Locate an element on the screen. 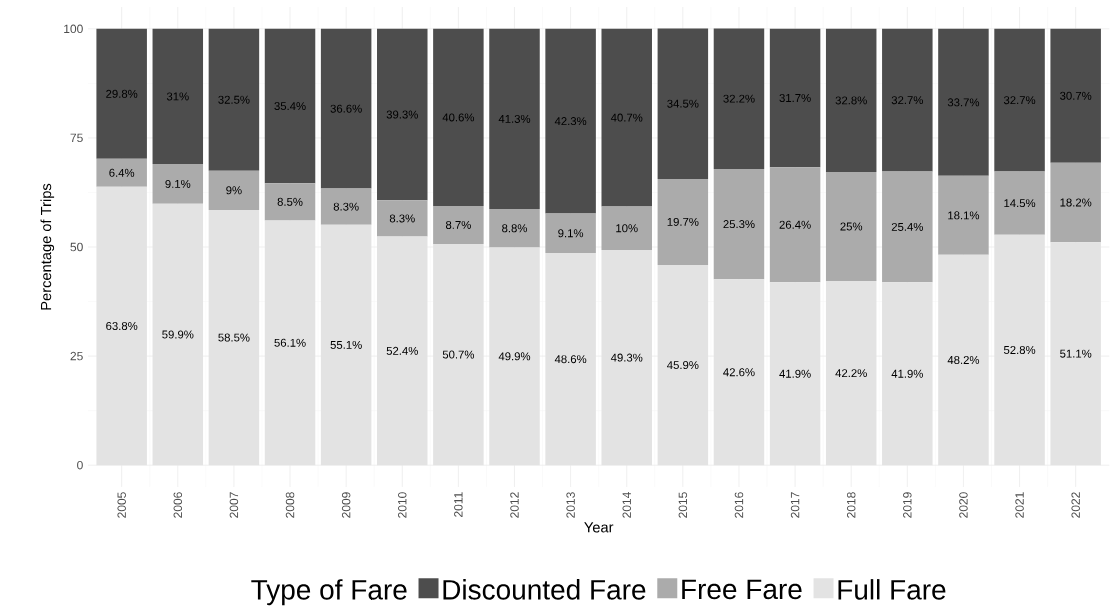 The height and width of the screenshot is (611, 1120). x-tick-label: 2017 is located at coordinates (795, 505).